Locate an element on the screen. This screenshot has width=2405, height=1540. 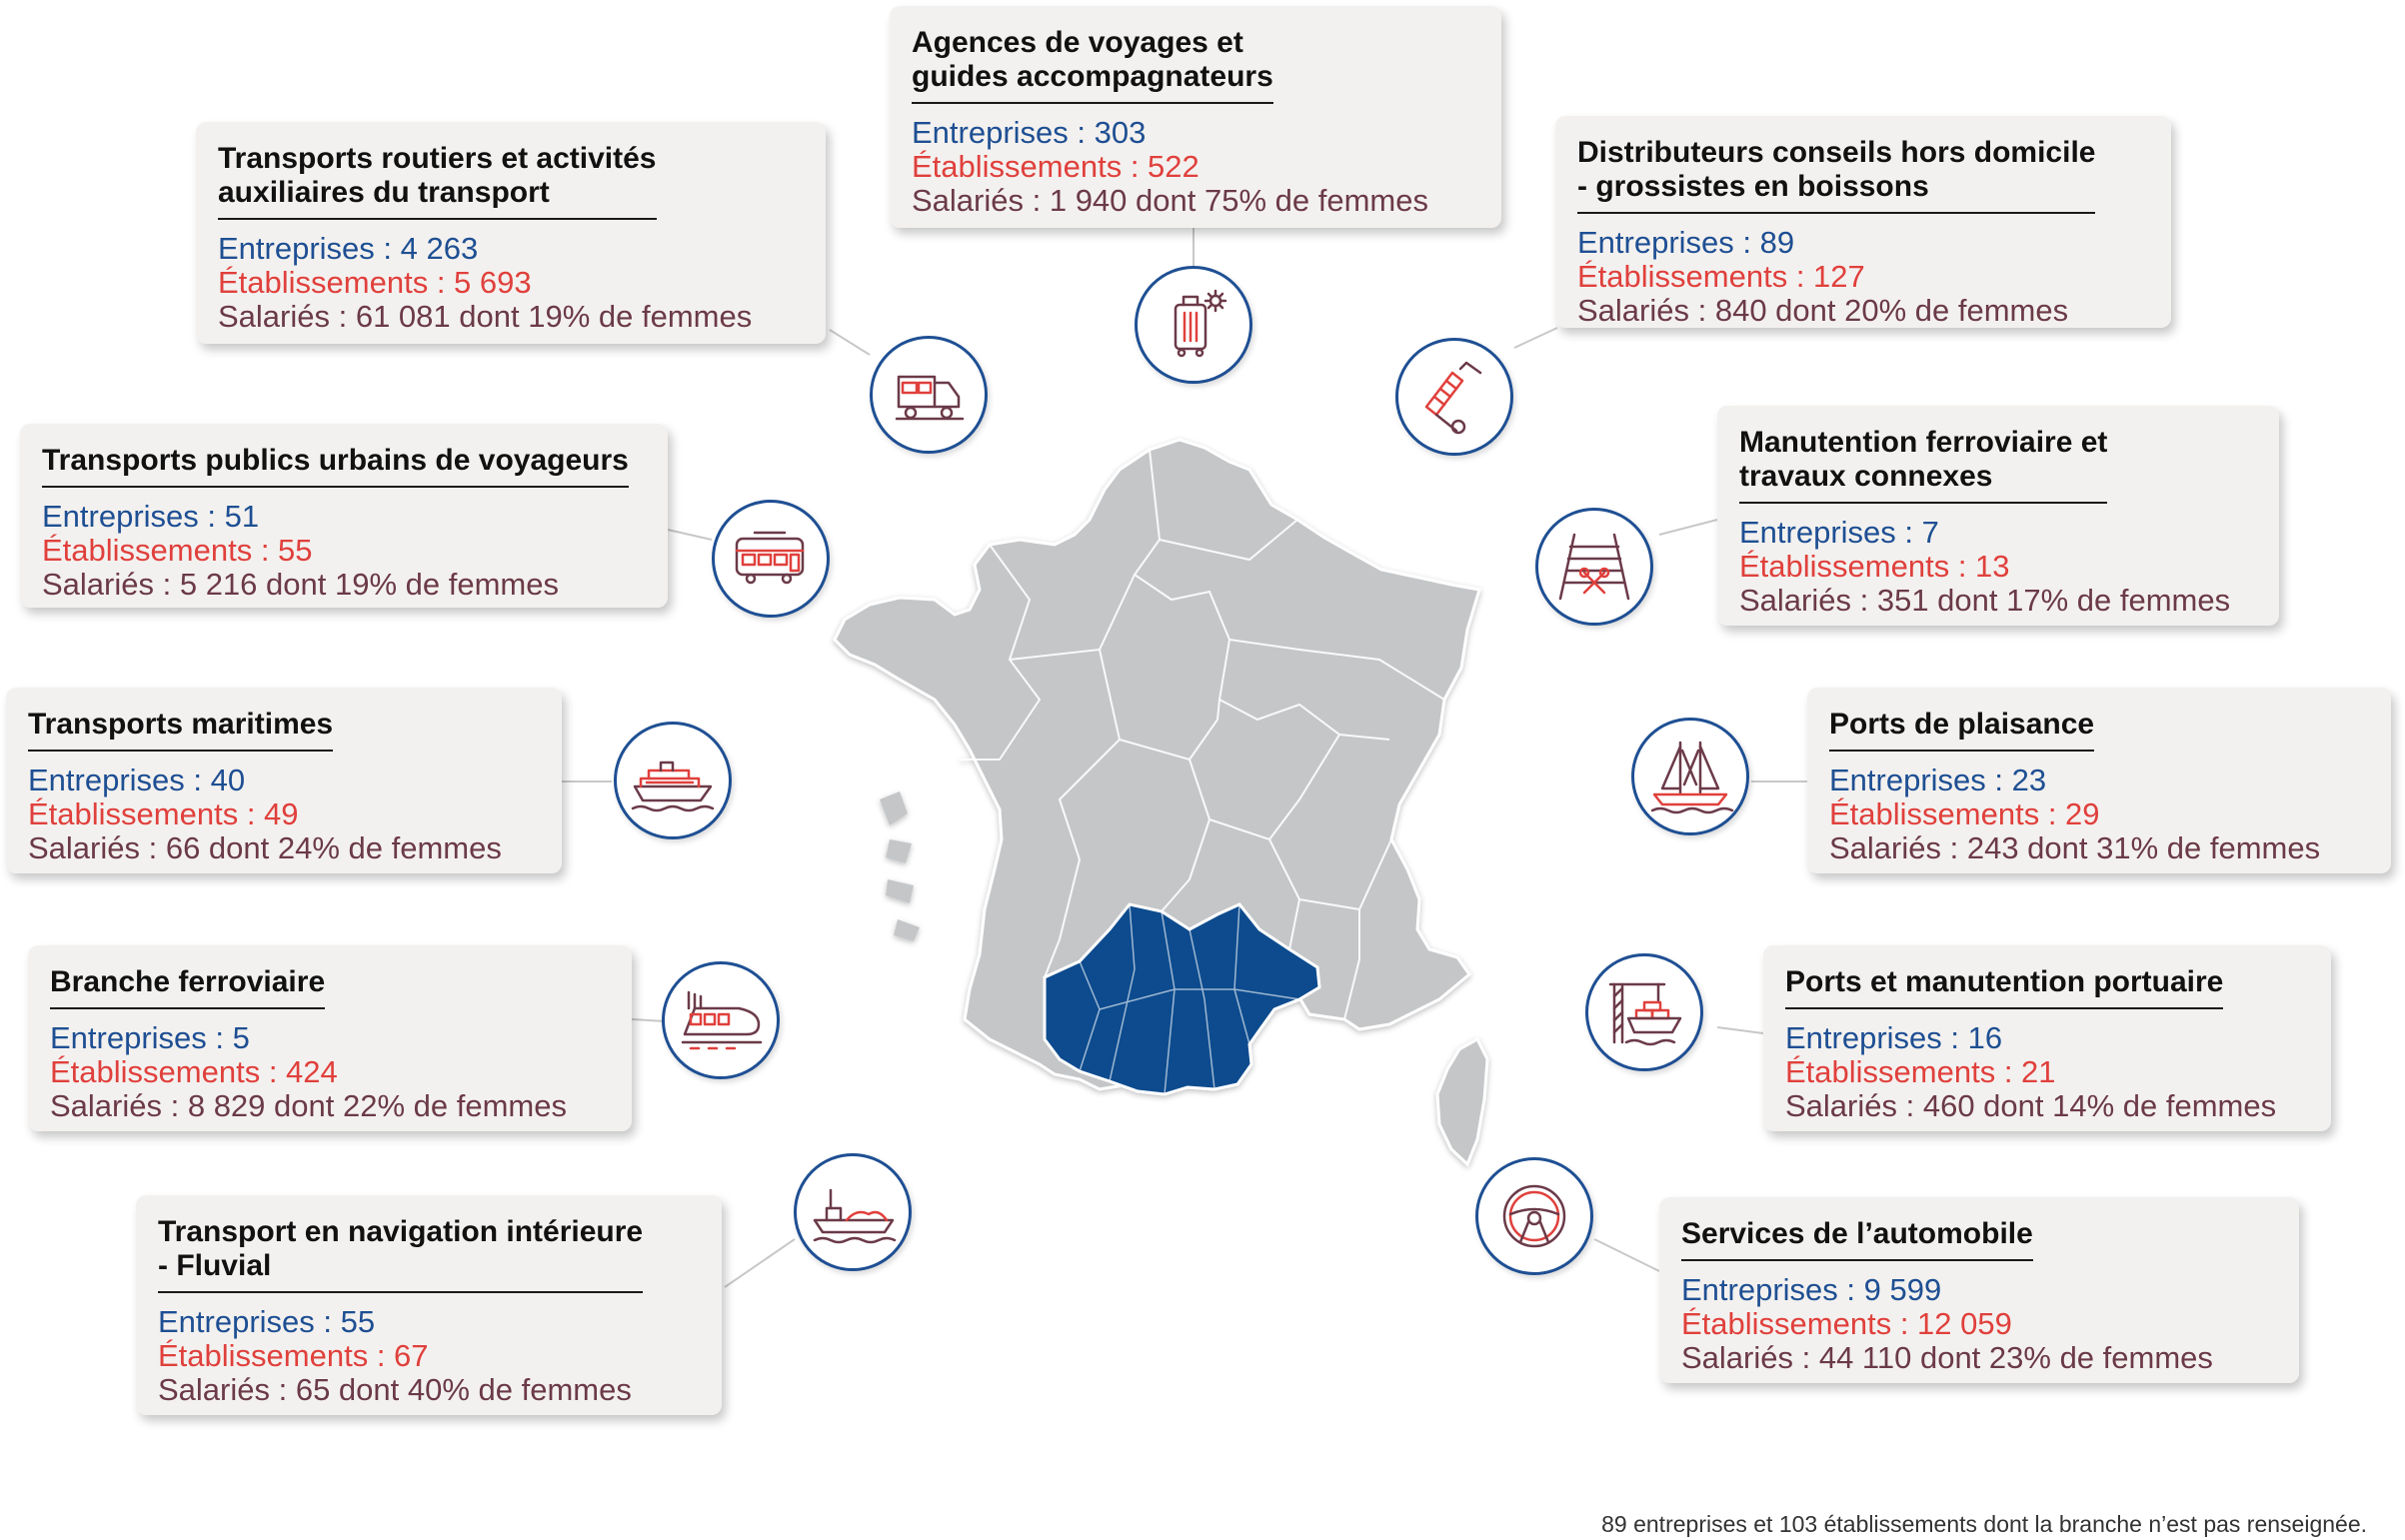
ship-icon is located at coordinates (673, 780).